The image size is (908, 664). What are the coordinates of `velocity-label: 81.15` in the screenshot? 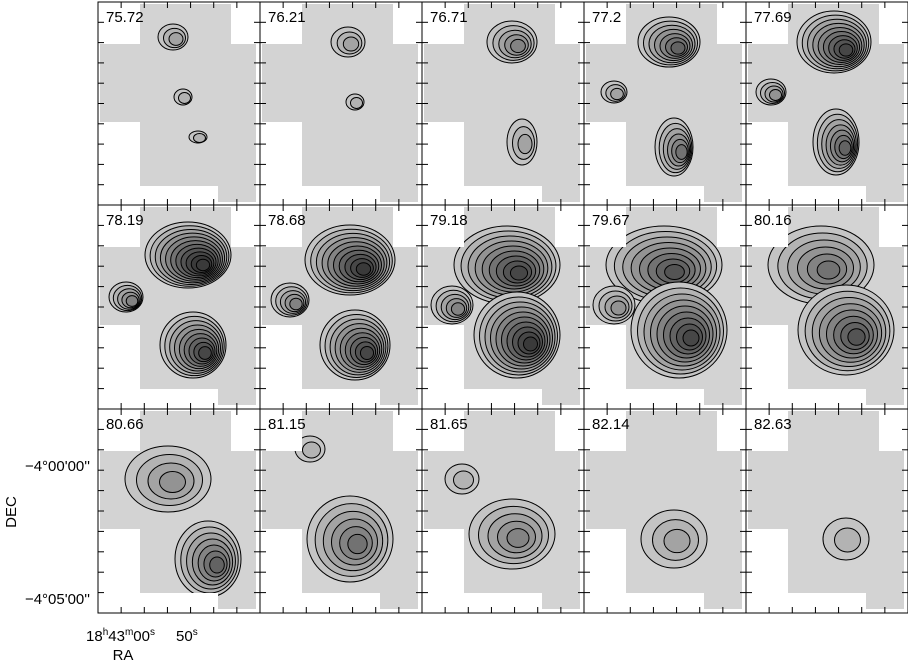 It's located at (287, 424).